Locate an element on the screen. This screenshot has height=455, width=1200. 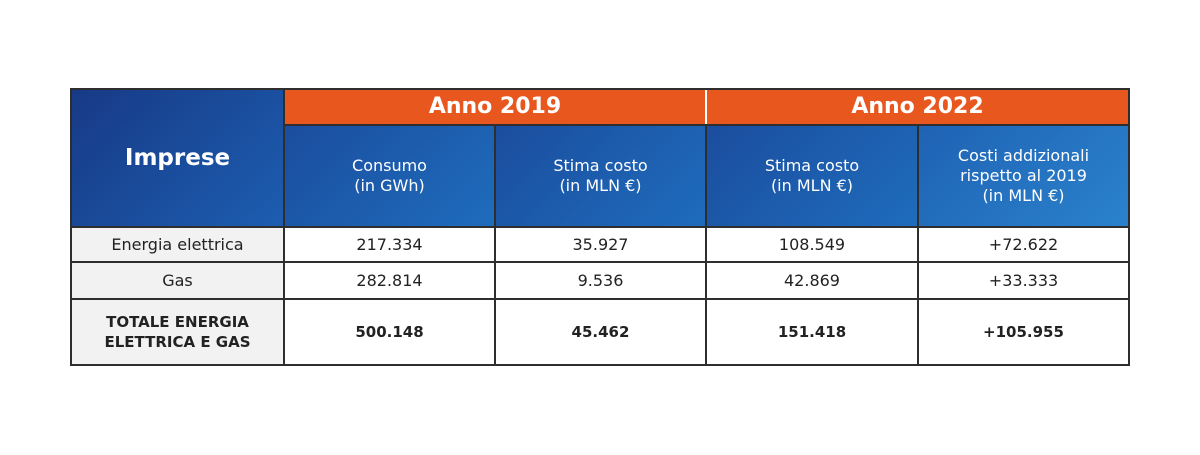
value-cell-text: 217.334 is located at coordinates (389, 244).